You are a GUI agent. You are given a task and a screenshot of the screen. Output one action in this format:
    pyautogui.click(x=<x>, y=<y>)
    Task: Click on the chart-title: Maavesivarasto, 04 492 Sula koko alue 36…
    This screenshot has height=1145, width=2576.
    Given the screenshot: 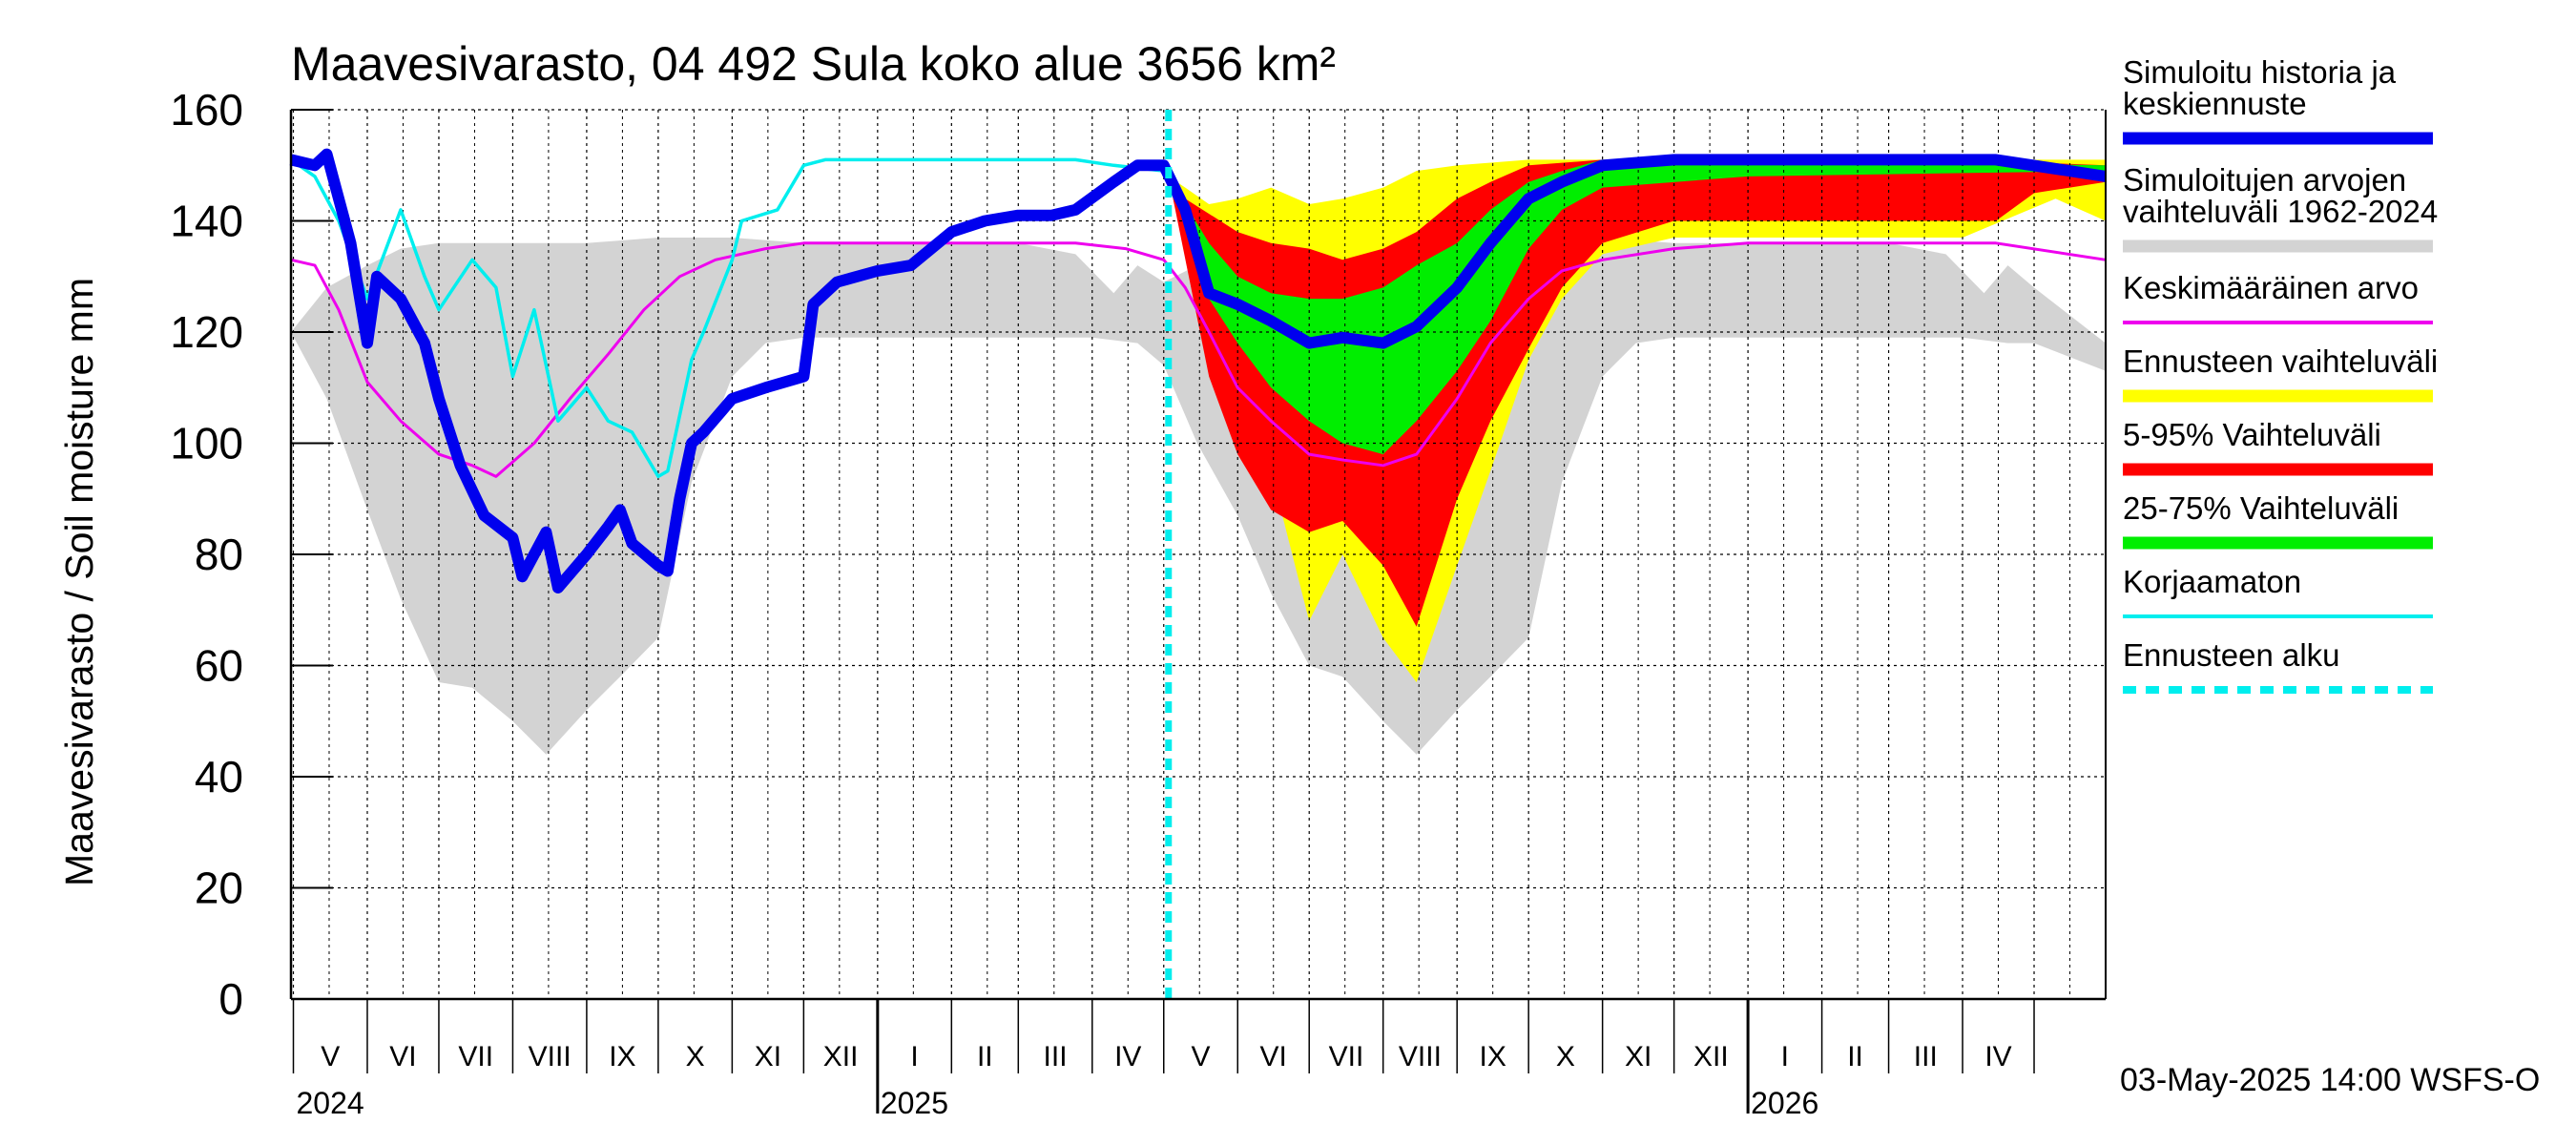 What is the action you would take?
    pyautogui.click(x=813, y=64)
    